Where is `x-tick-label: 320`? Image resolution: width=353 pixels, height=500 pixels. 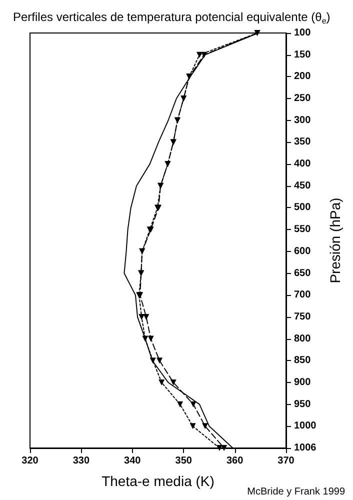
x-tick-label: 320 is located at coordinates (30, 461).